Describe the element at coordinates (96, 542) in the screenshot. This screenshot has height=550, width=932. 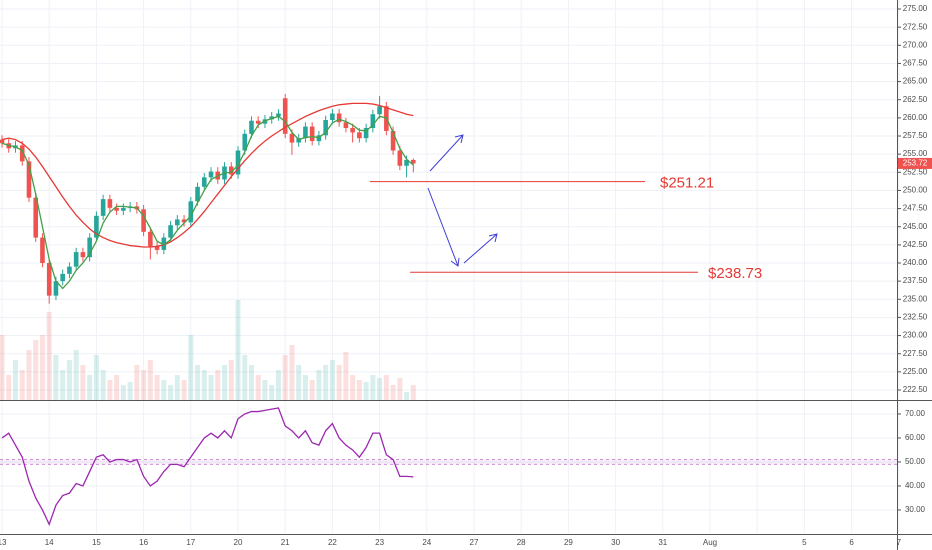
I see `x-tick-label: 15` at that location.